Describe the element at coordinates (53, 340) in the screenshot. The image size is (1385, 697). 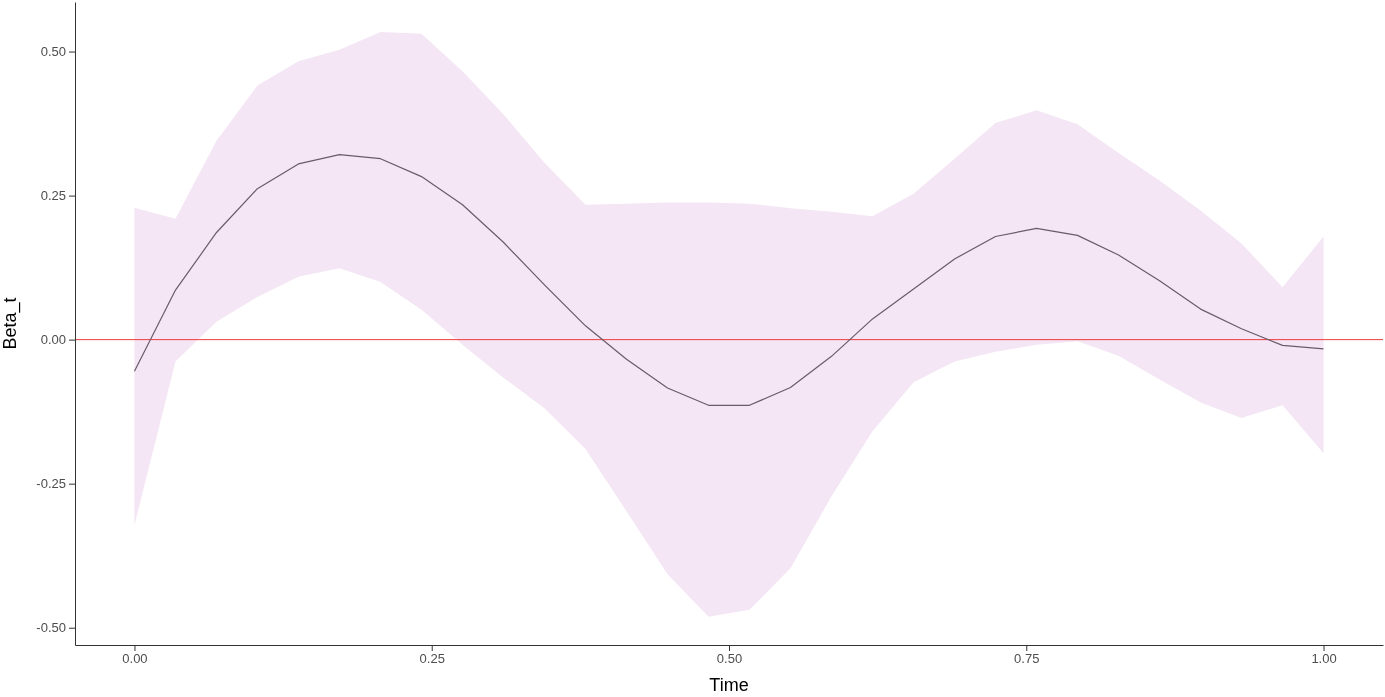
I see `y-tick-label: 0.00` at that location.